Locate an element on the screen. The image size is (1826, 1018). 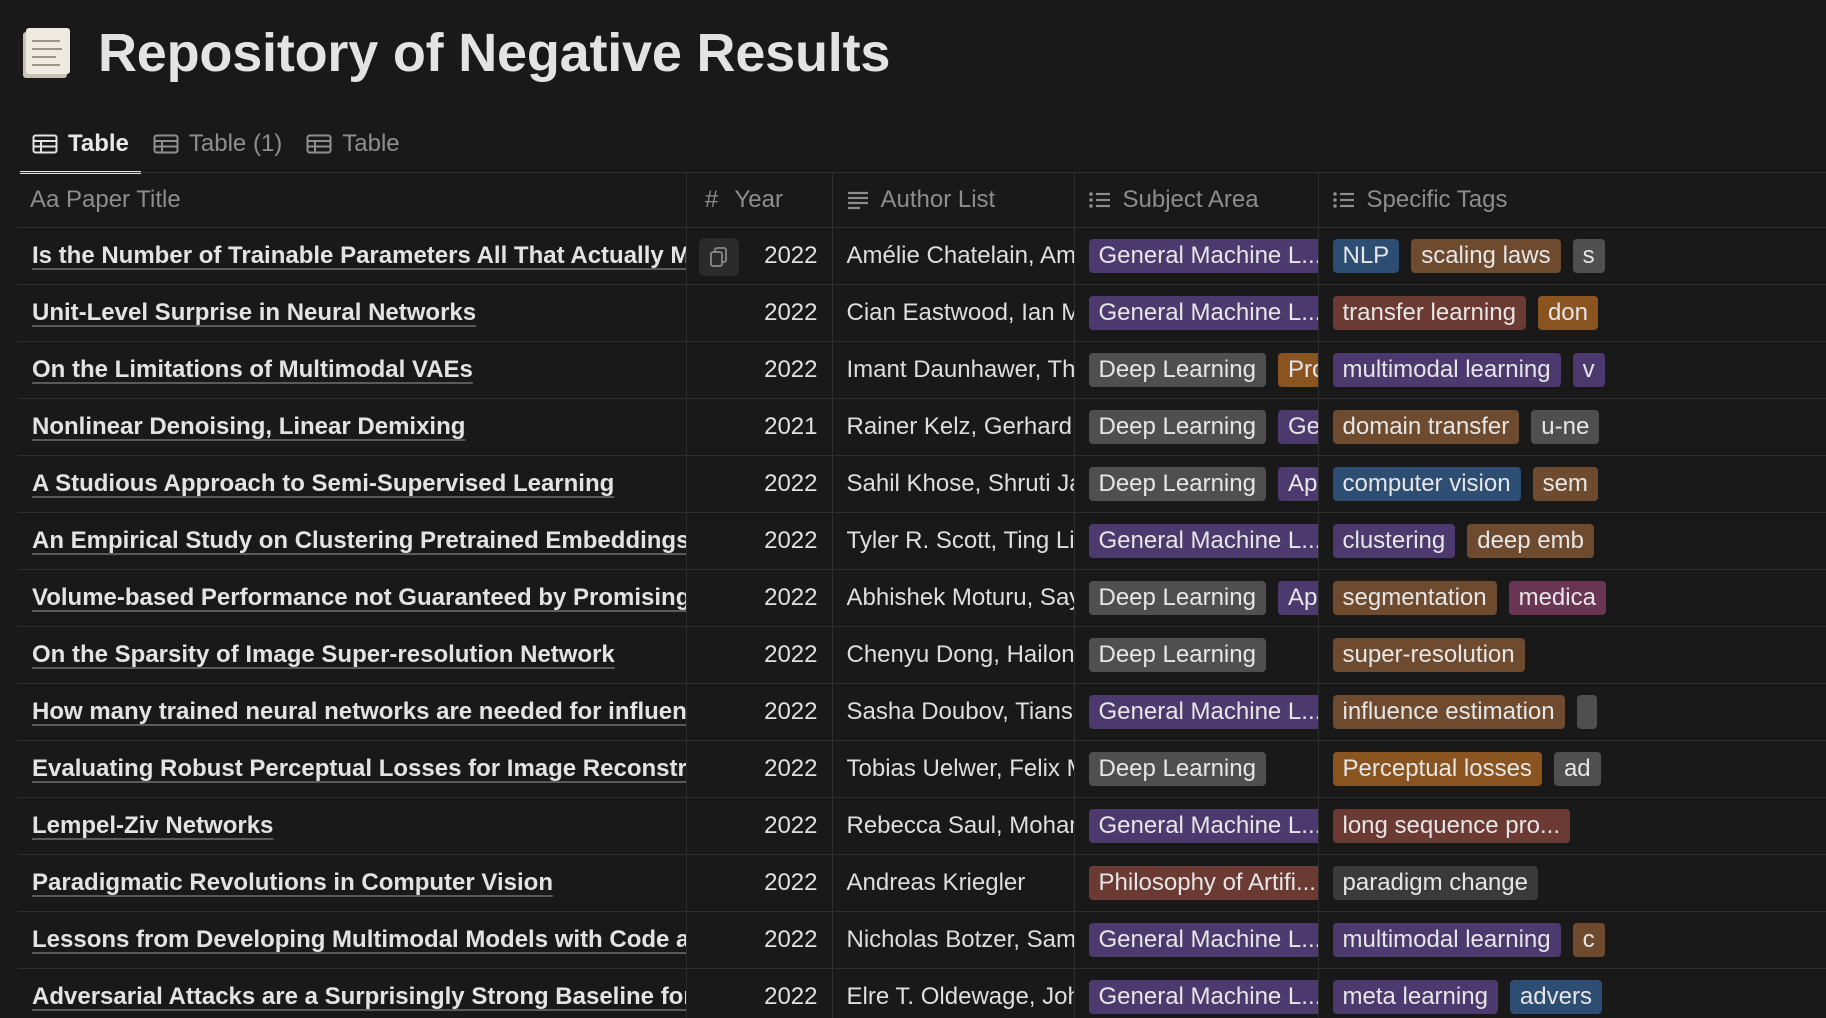
specific-tag: medica is located at coordinates (1557, 598).